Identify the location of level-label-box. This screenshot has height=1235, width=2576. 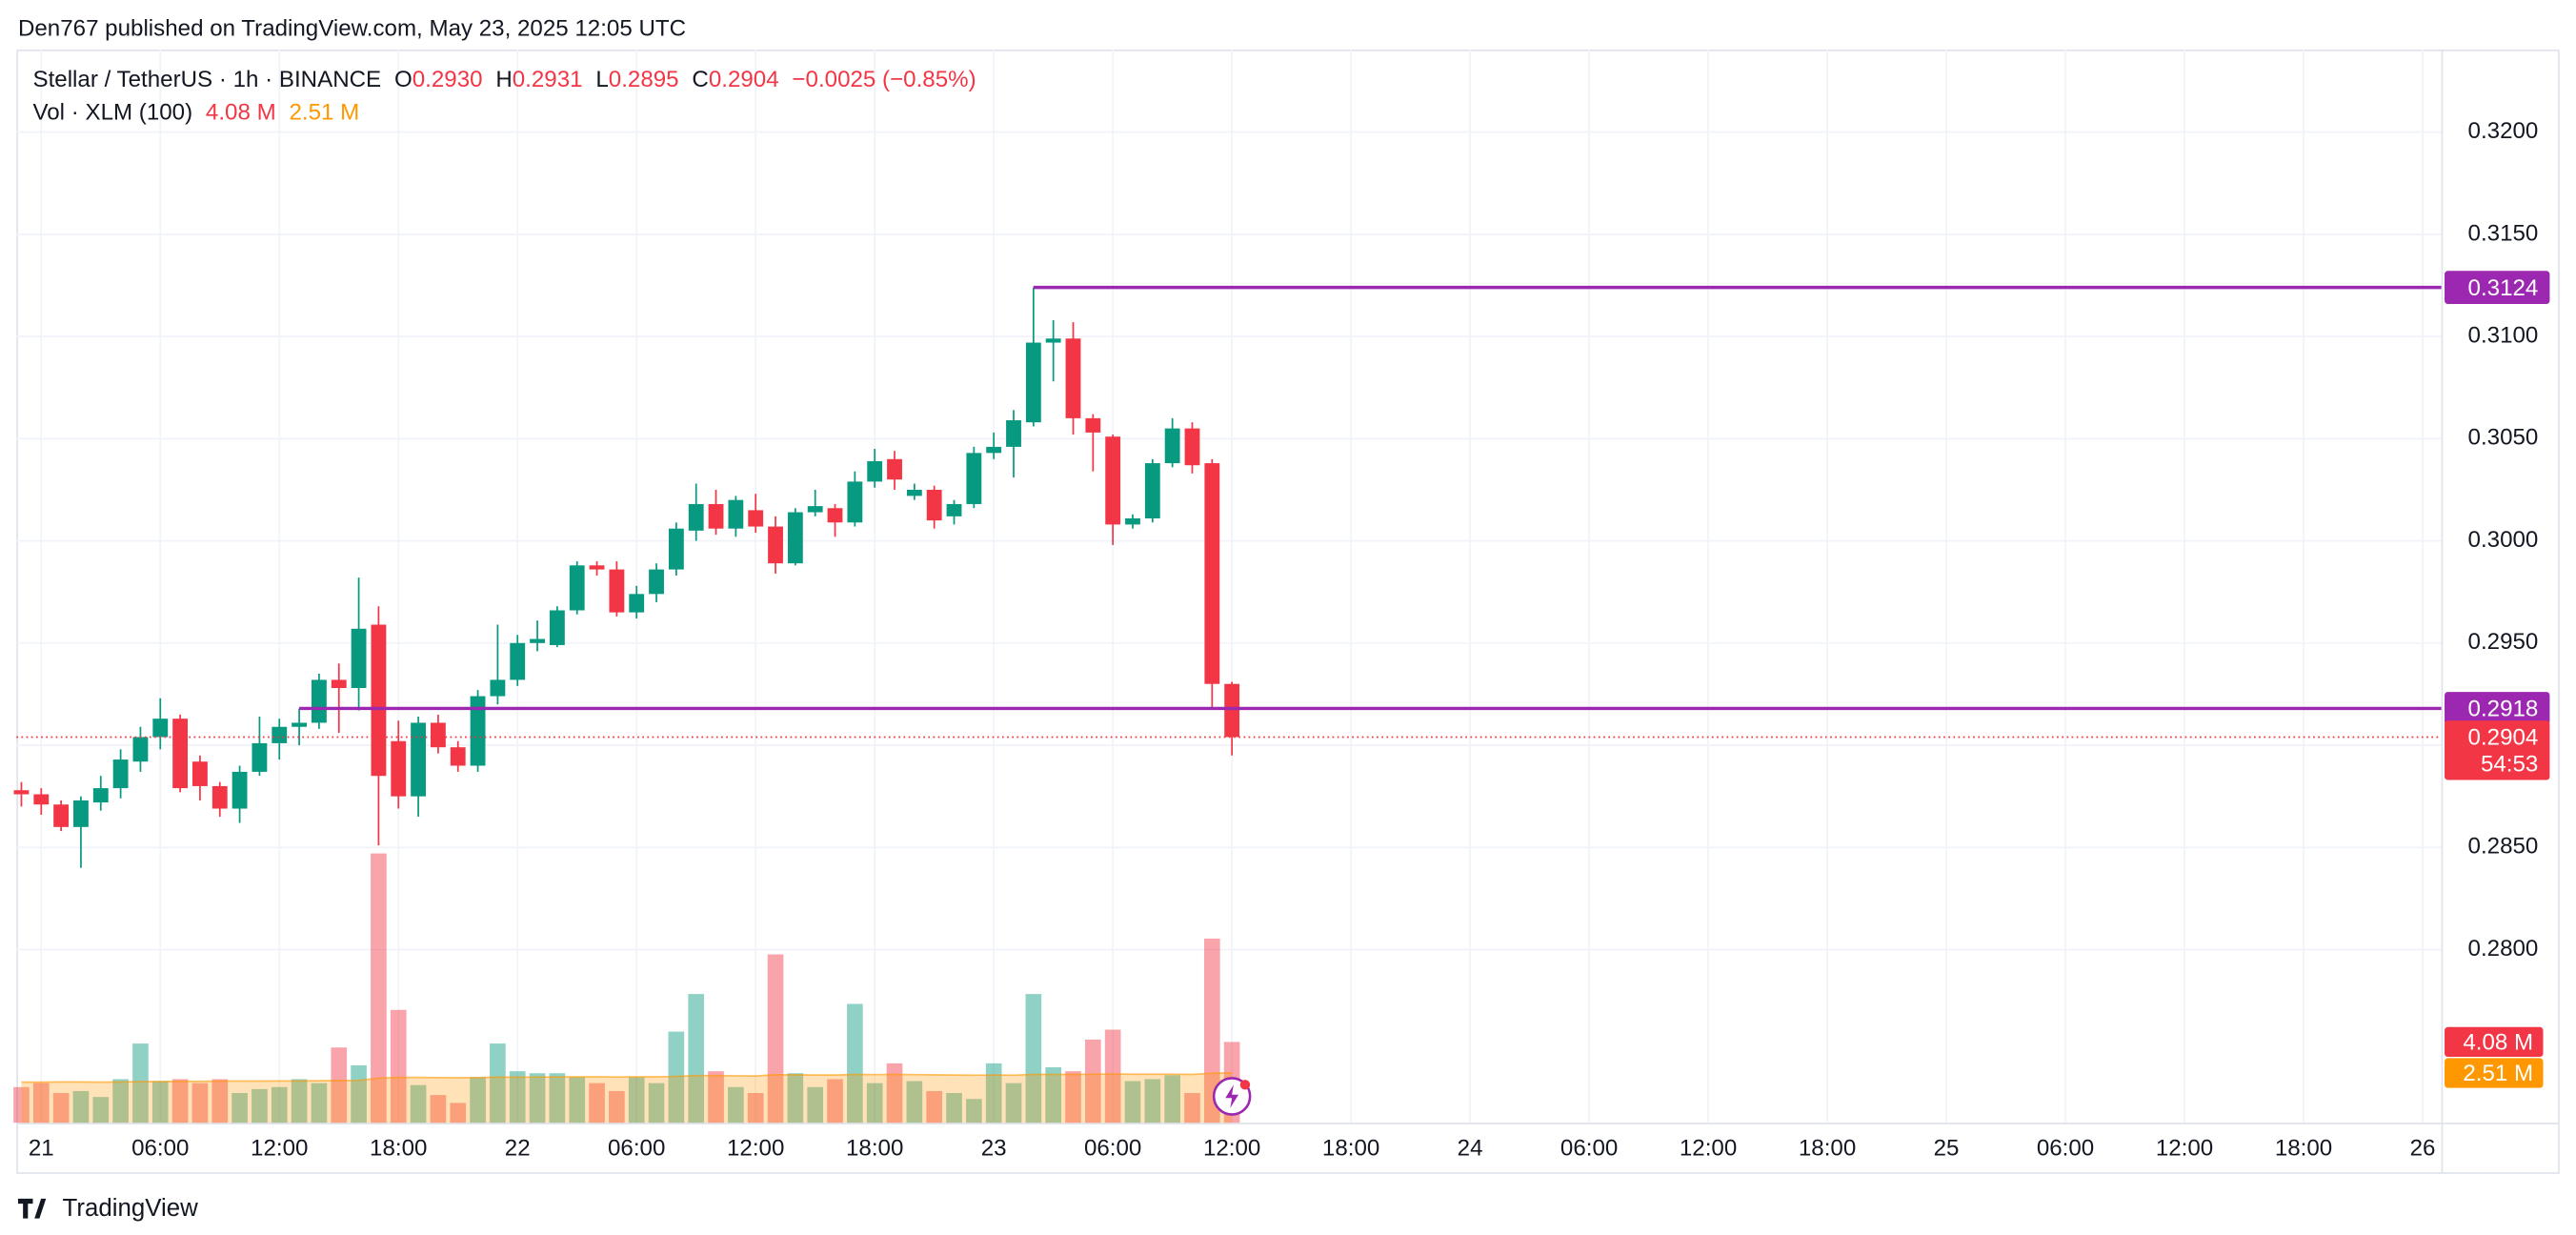
(2497, 287).